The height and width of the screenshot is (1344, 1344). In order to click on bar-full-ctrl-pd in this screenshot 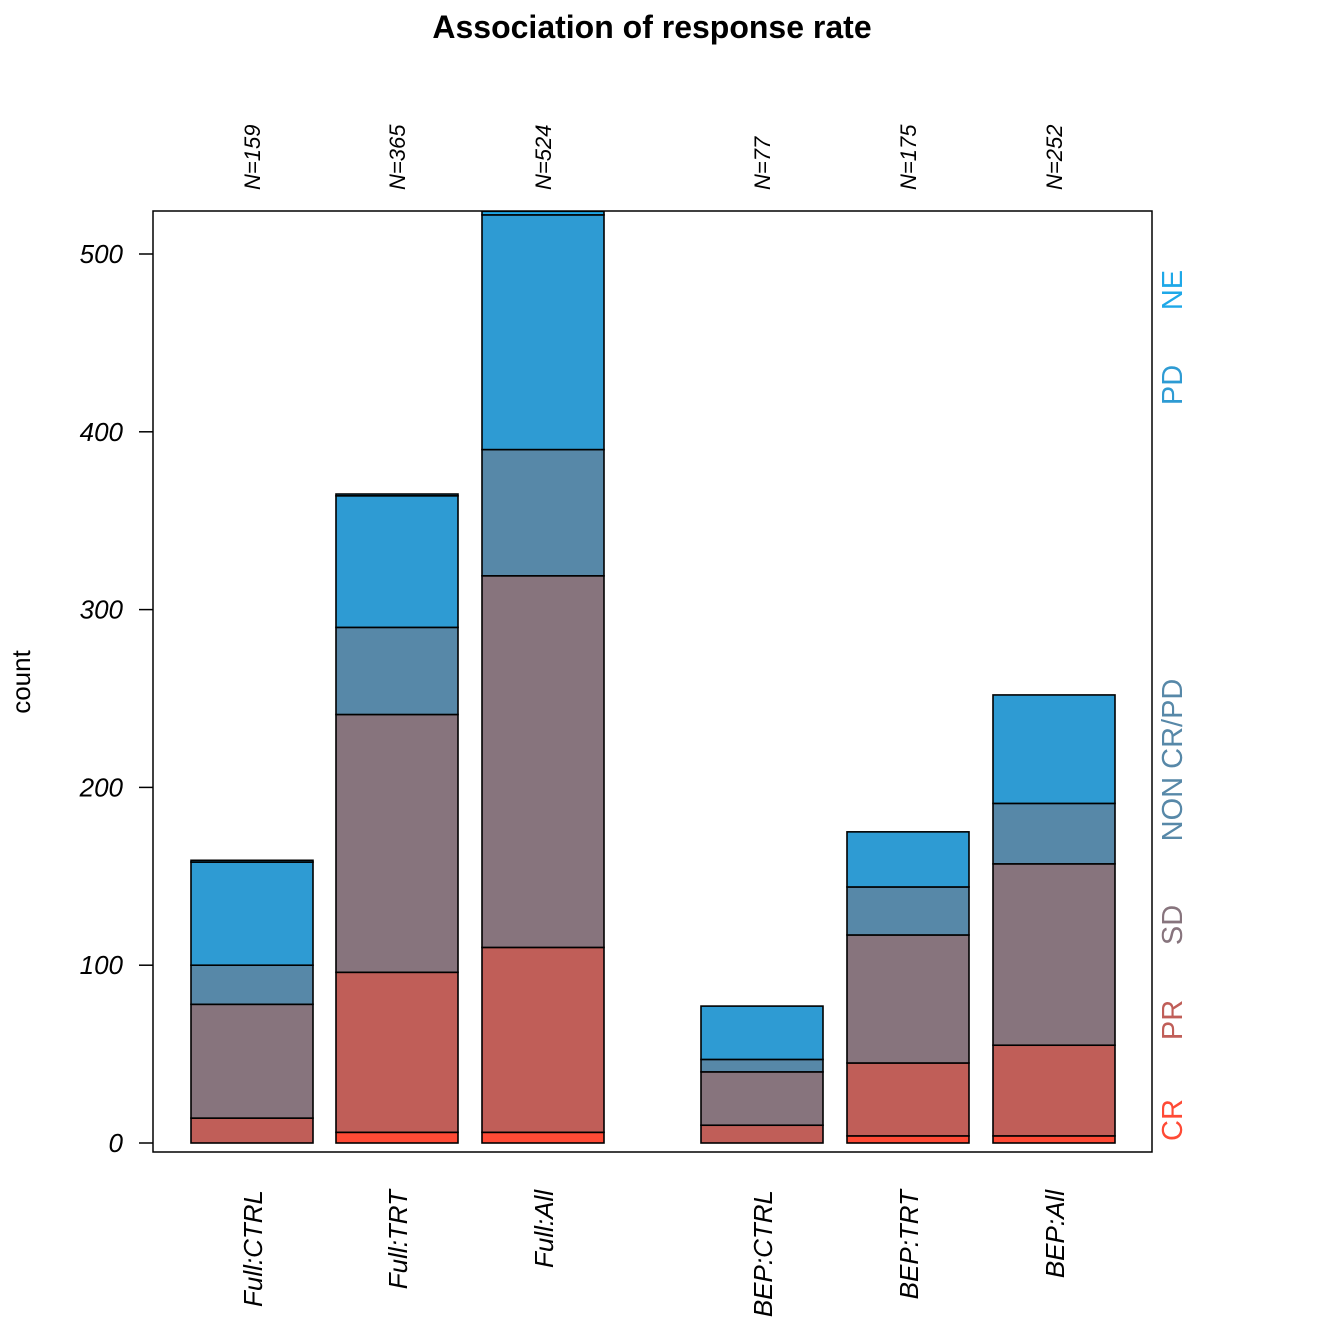, I will do `click(252, 913)`.